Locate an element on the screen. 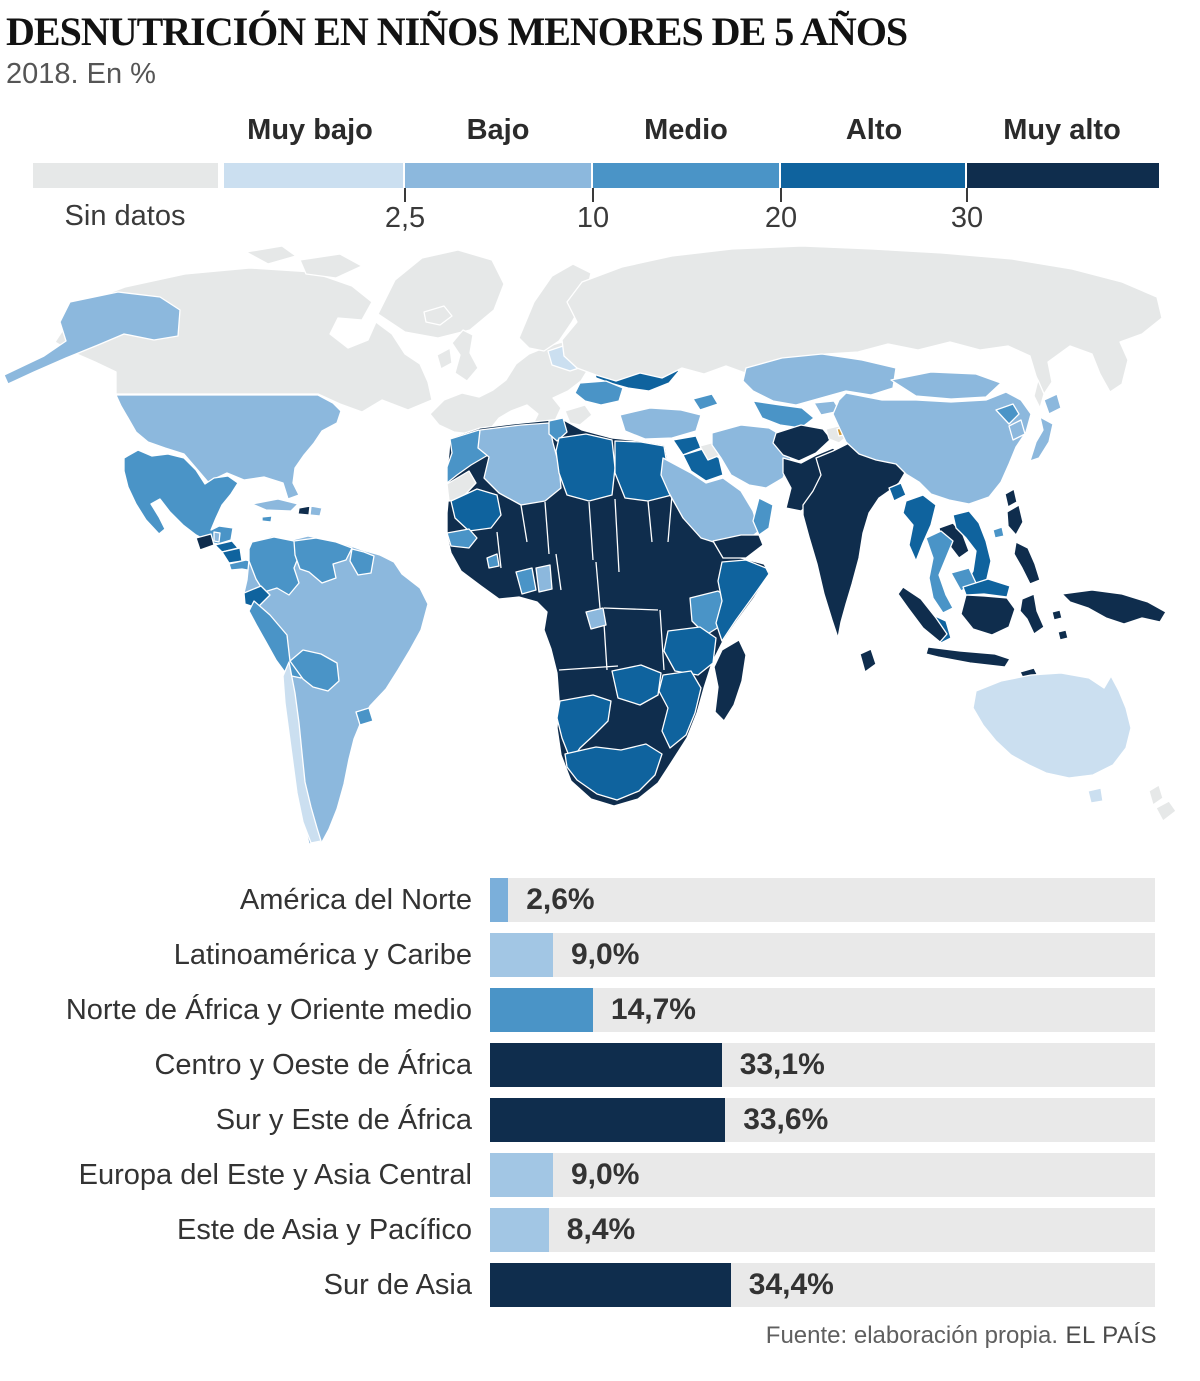 This screenshot has height=1381, width=1200. chart-row-track: 34,4% is located at coordinates (822, 1285).